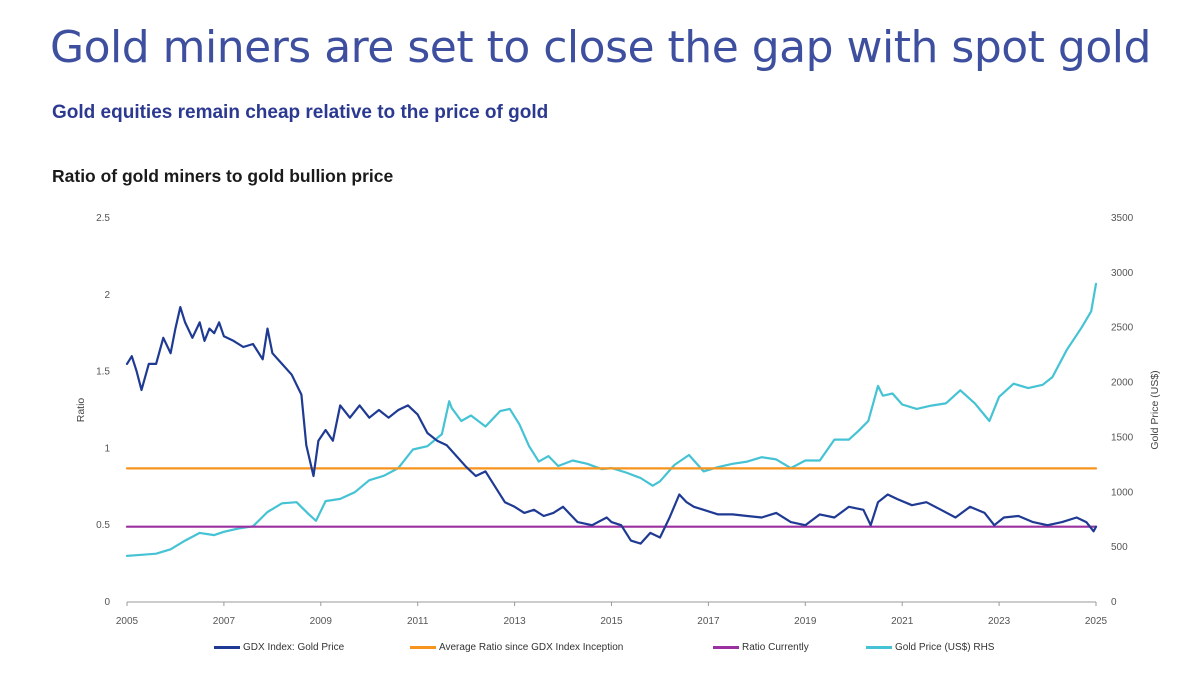 This screenshot has width=1200, height=675. What do you see at coordinates (127, 621) in the screenshot?
I see `x-tick-label: 2005` at bounding box center [127, 621].